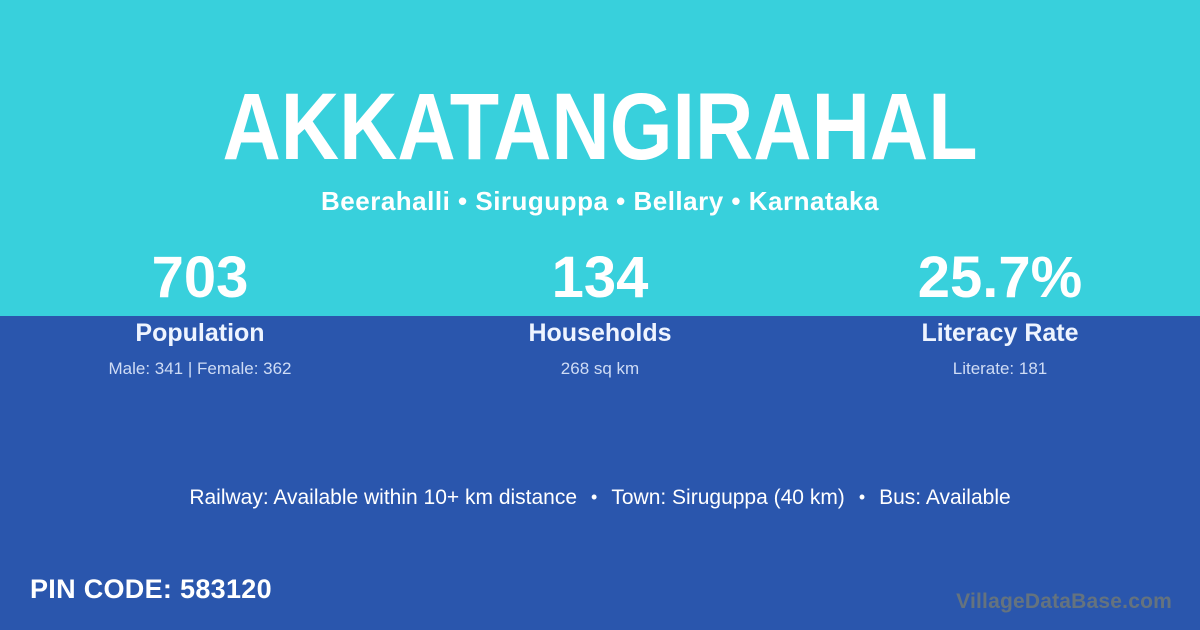  What do you see at coordinates (600, 127) in the screenshot?
I see `village-name-title: AKKATANGIRAHAL` at bounding box center [600, 127].